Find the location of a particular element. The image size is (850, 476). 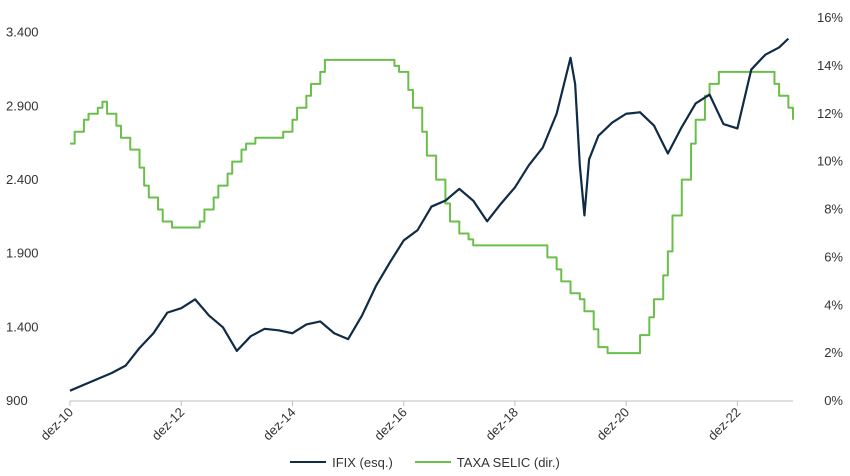

right-tick-label: 14% is located at coordinates (830, 65).